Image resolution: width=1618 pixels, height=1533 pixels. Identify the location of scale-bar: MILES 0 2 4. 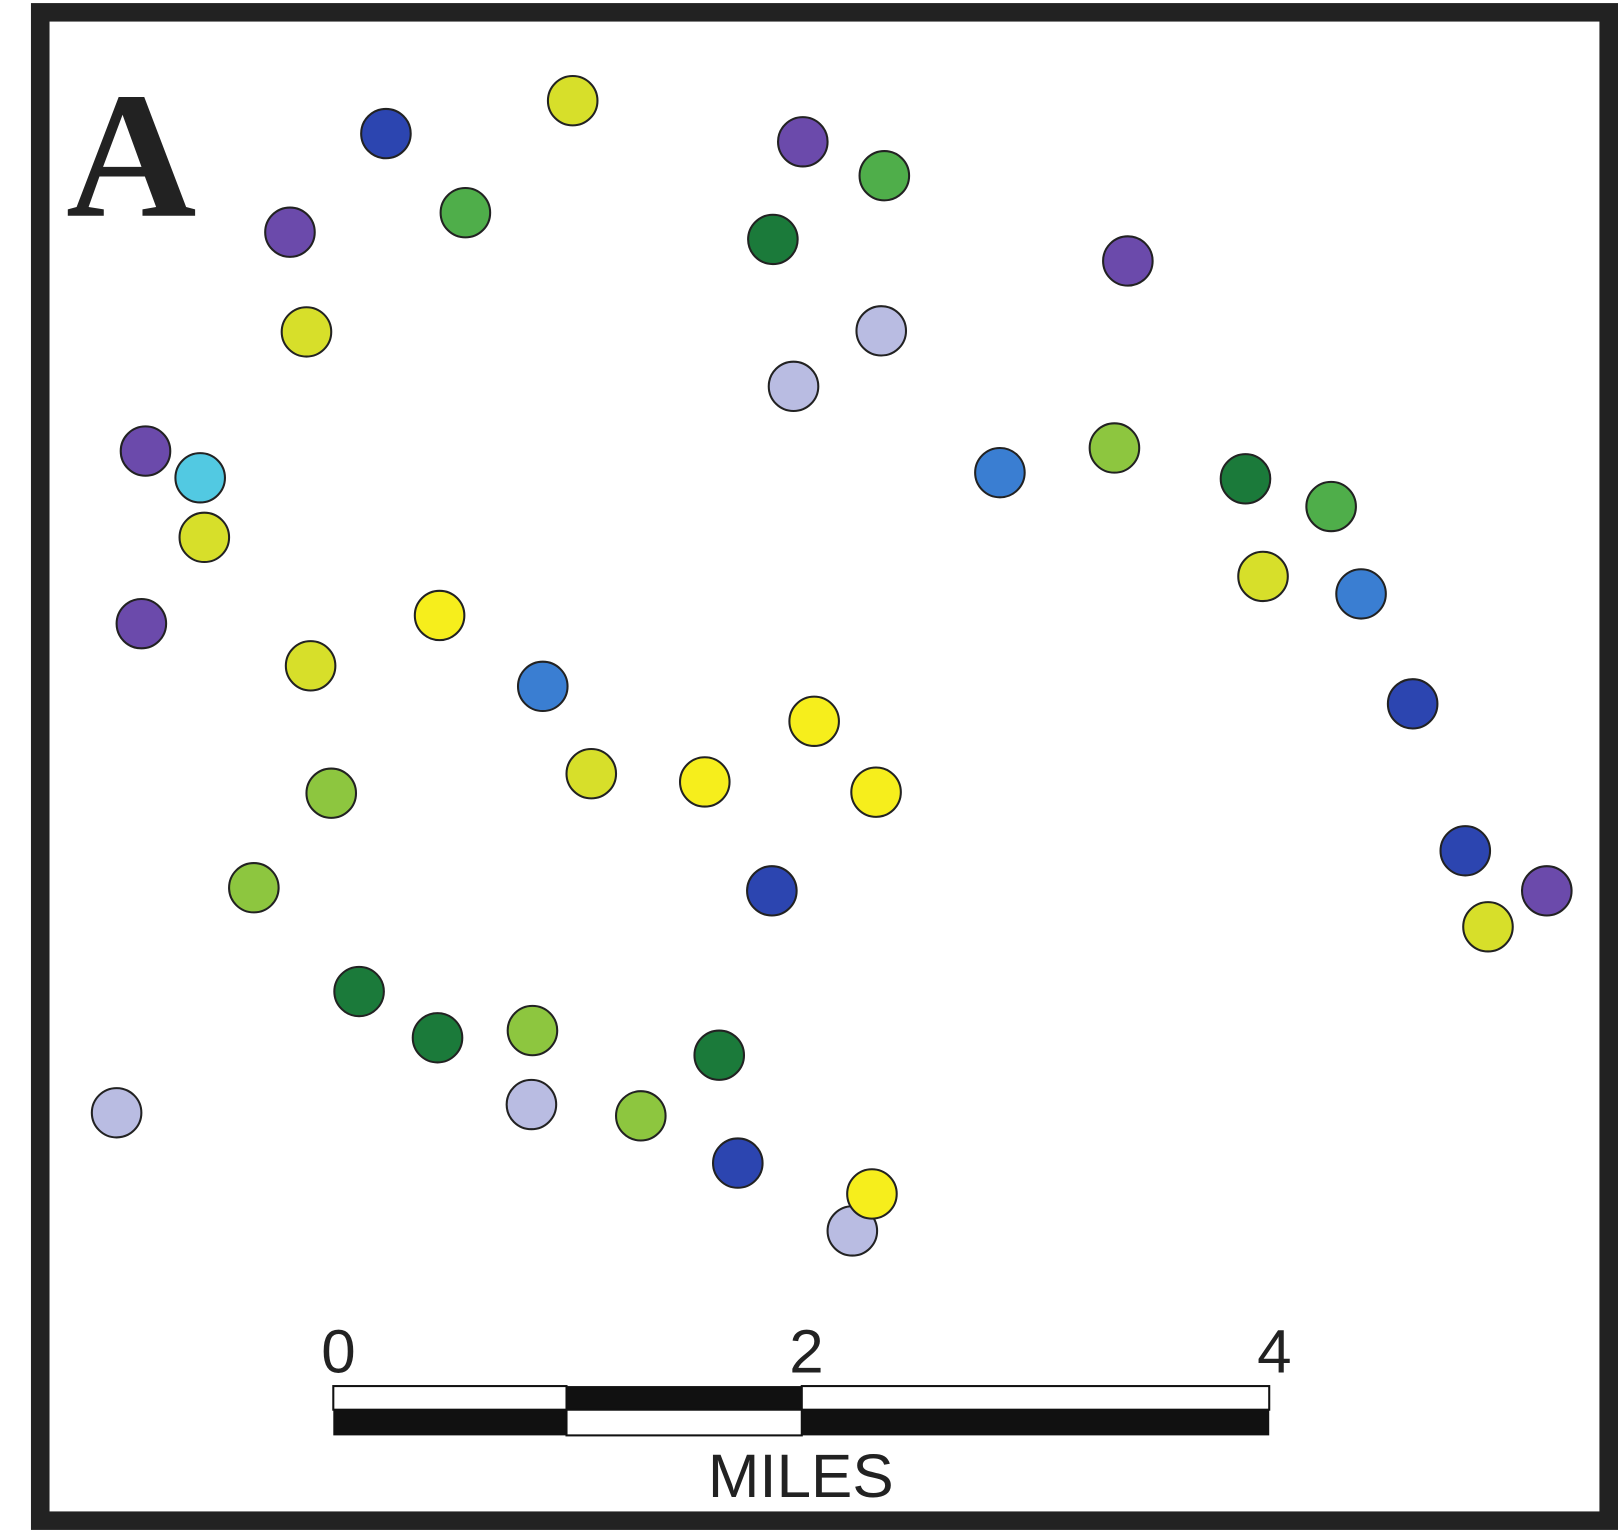
(806, 1414).